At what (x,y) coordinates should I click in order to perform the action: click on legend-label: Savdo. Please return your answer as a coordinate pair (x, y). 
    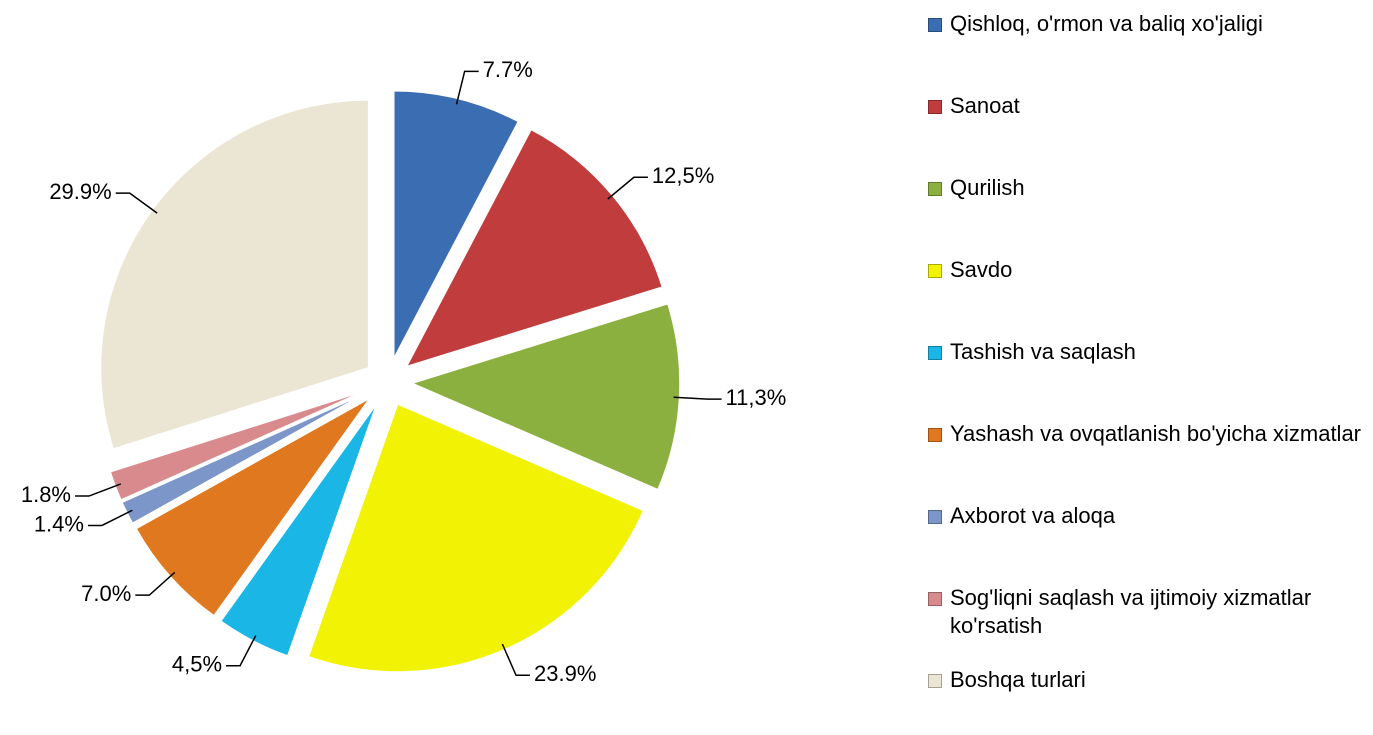
    Looking at the image, I should click on (981, 269).